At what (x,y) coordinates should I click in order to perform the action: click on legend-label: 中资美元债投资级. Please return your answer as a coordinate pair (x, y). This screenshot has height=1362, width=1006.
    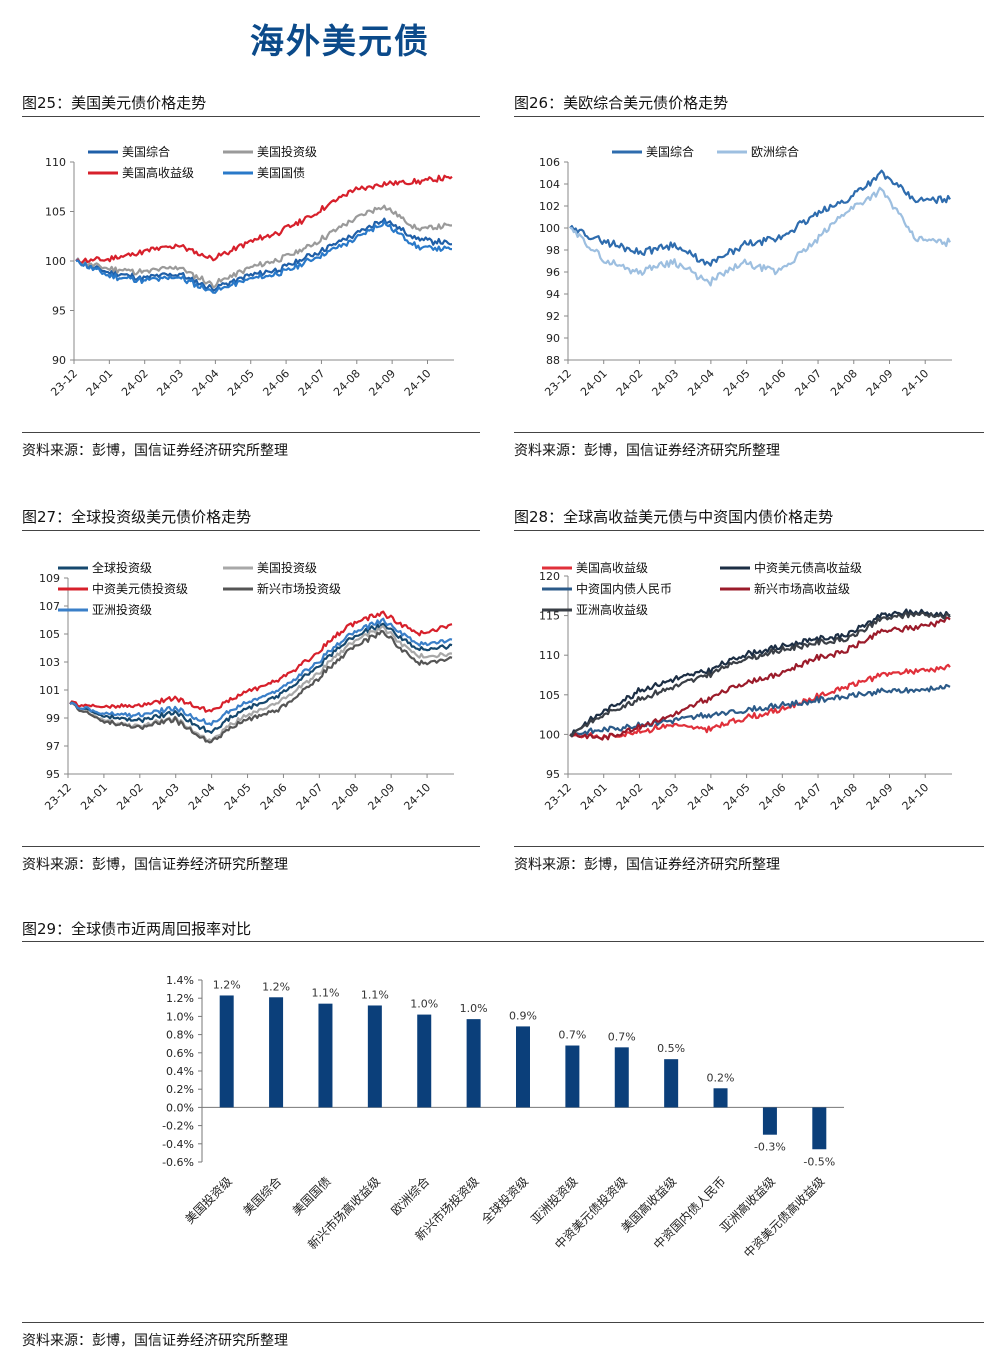
    Looking at the image, I should click on (140, 588).